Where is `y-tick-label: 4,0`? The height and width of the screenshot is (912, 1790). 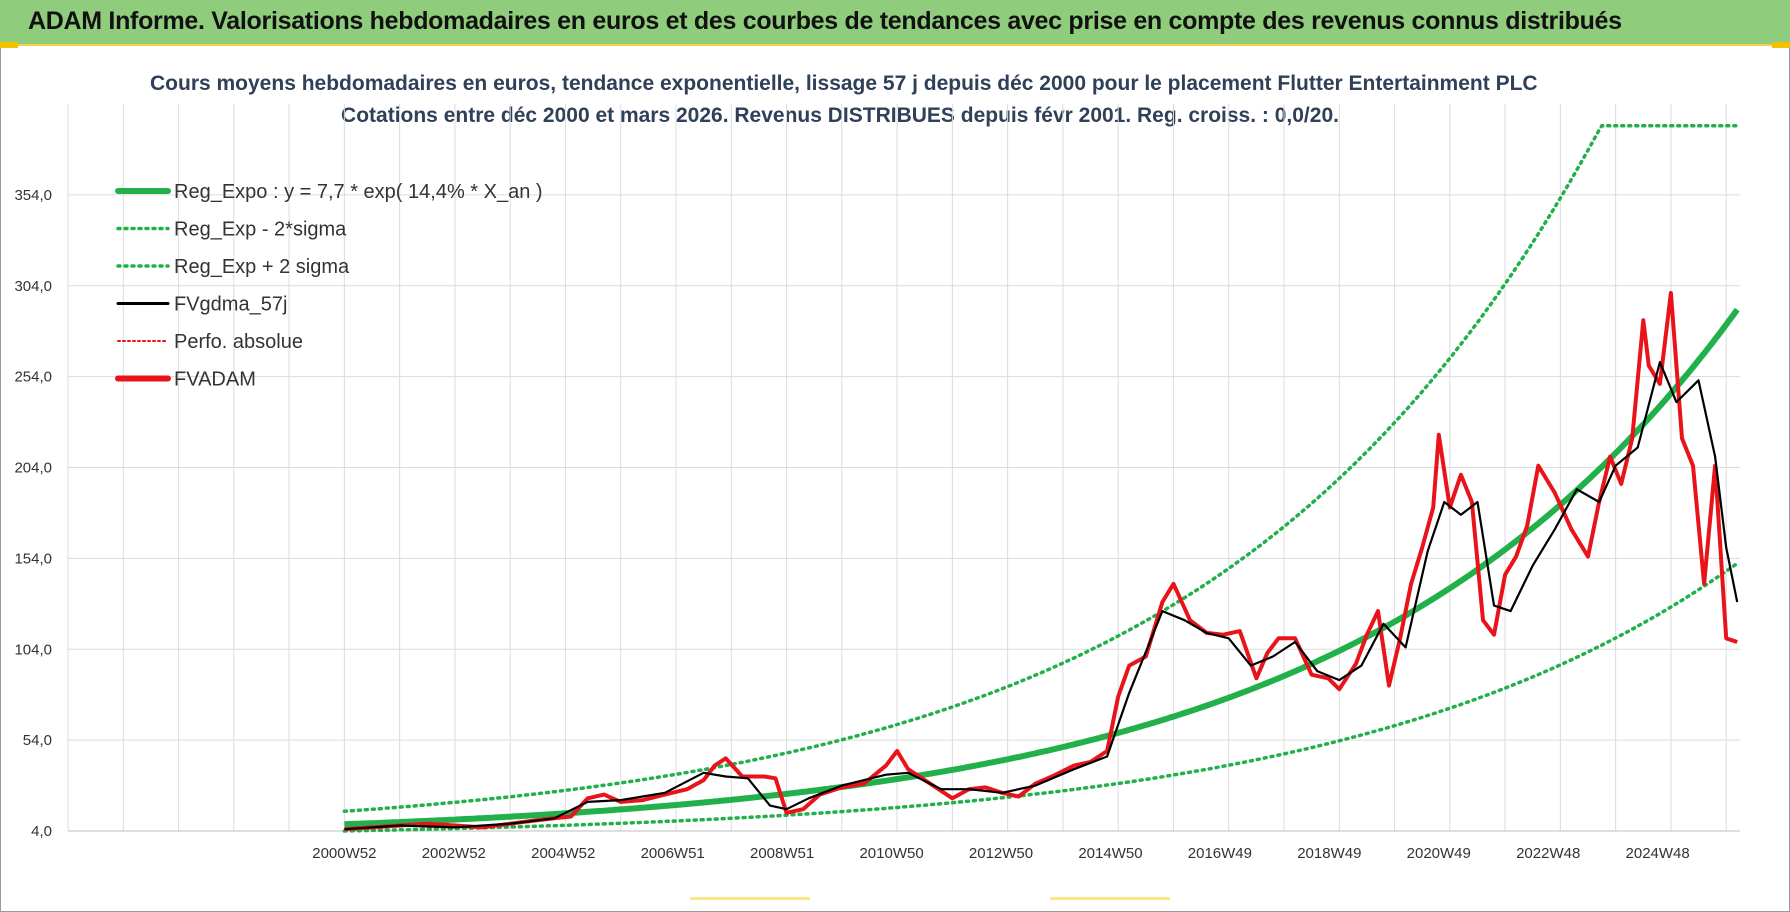 y-tick-label: 4,0 is located at coordinates (41, 831).